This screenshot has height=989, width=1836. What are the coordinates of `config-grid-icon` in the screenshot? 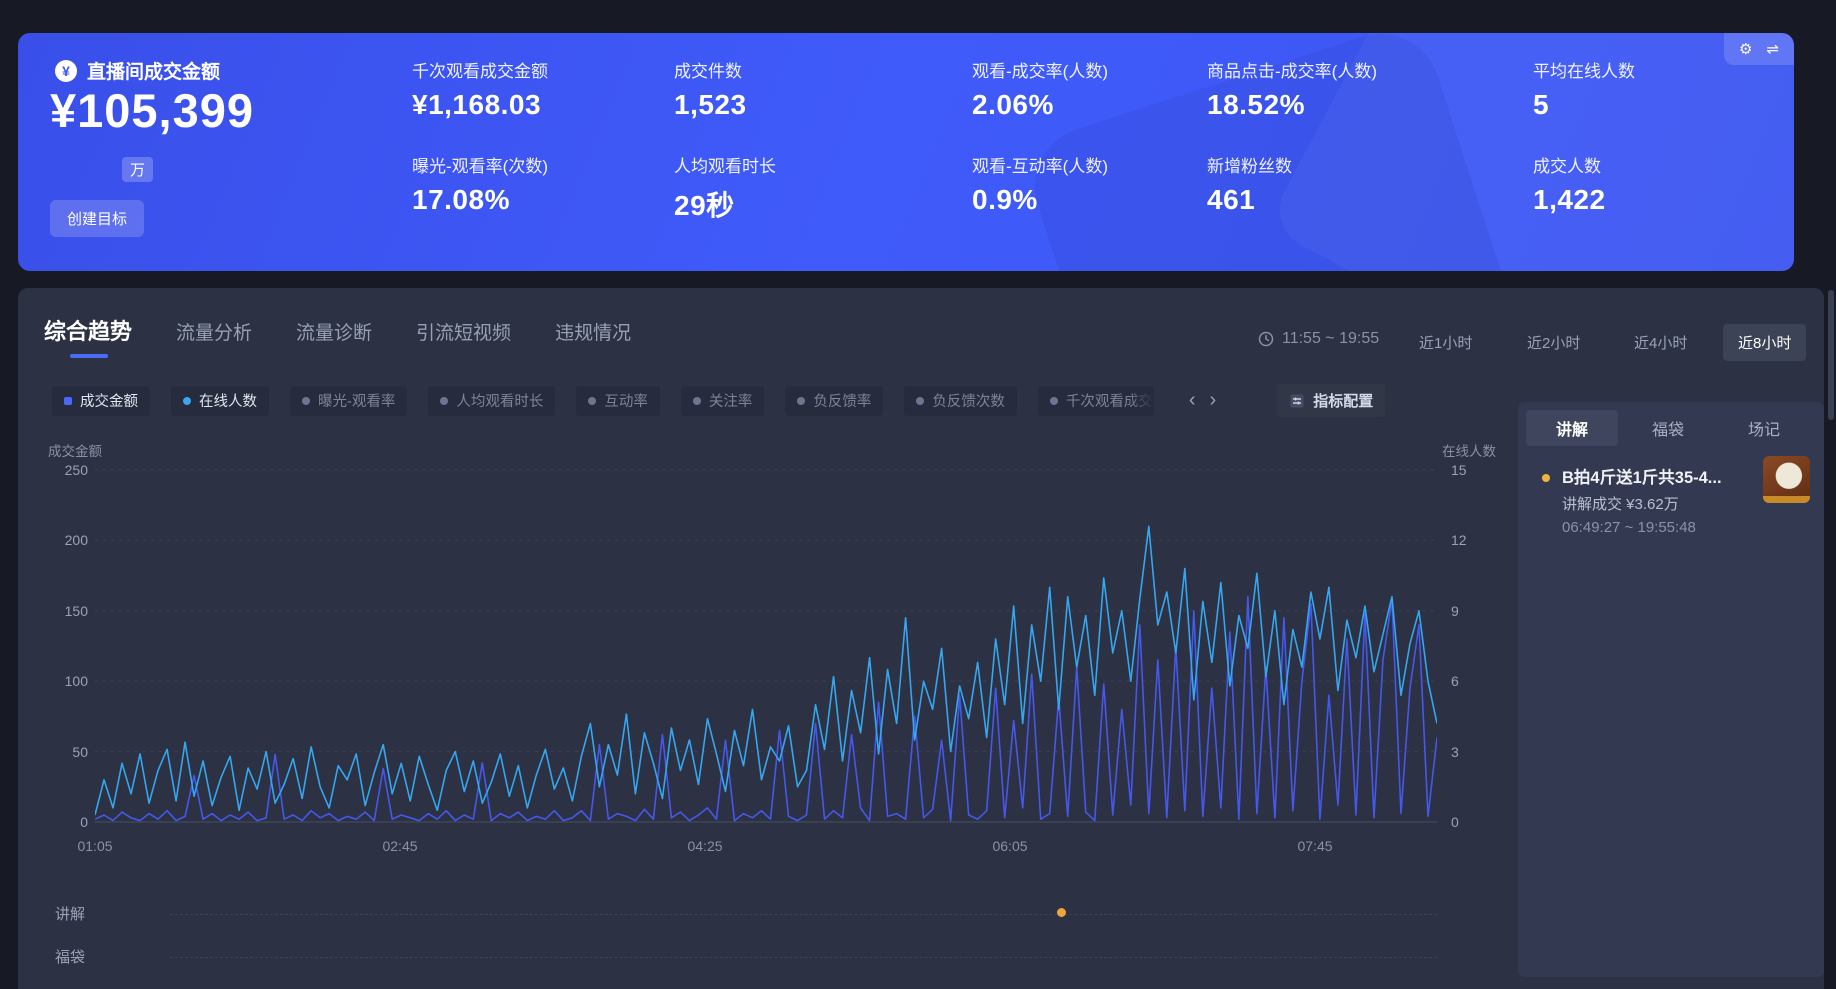 It's located at (1297, 400).